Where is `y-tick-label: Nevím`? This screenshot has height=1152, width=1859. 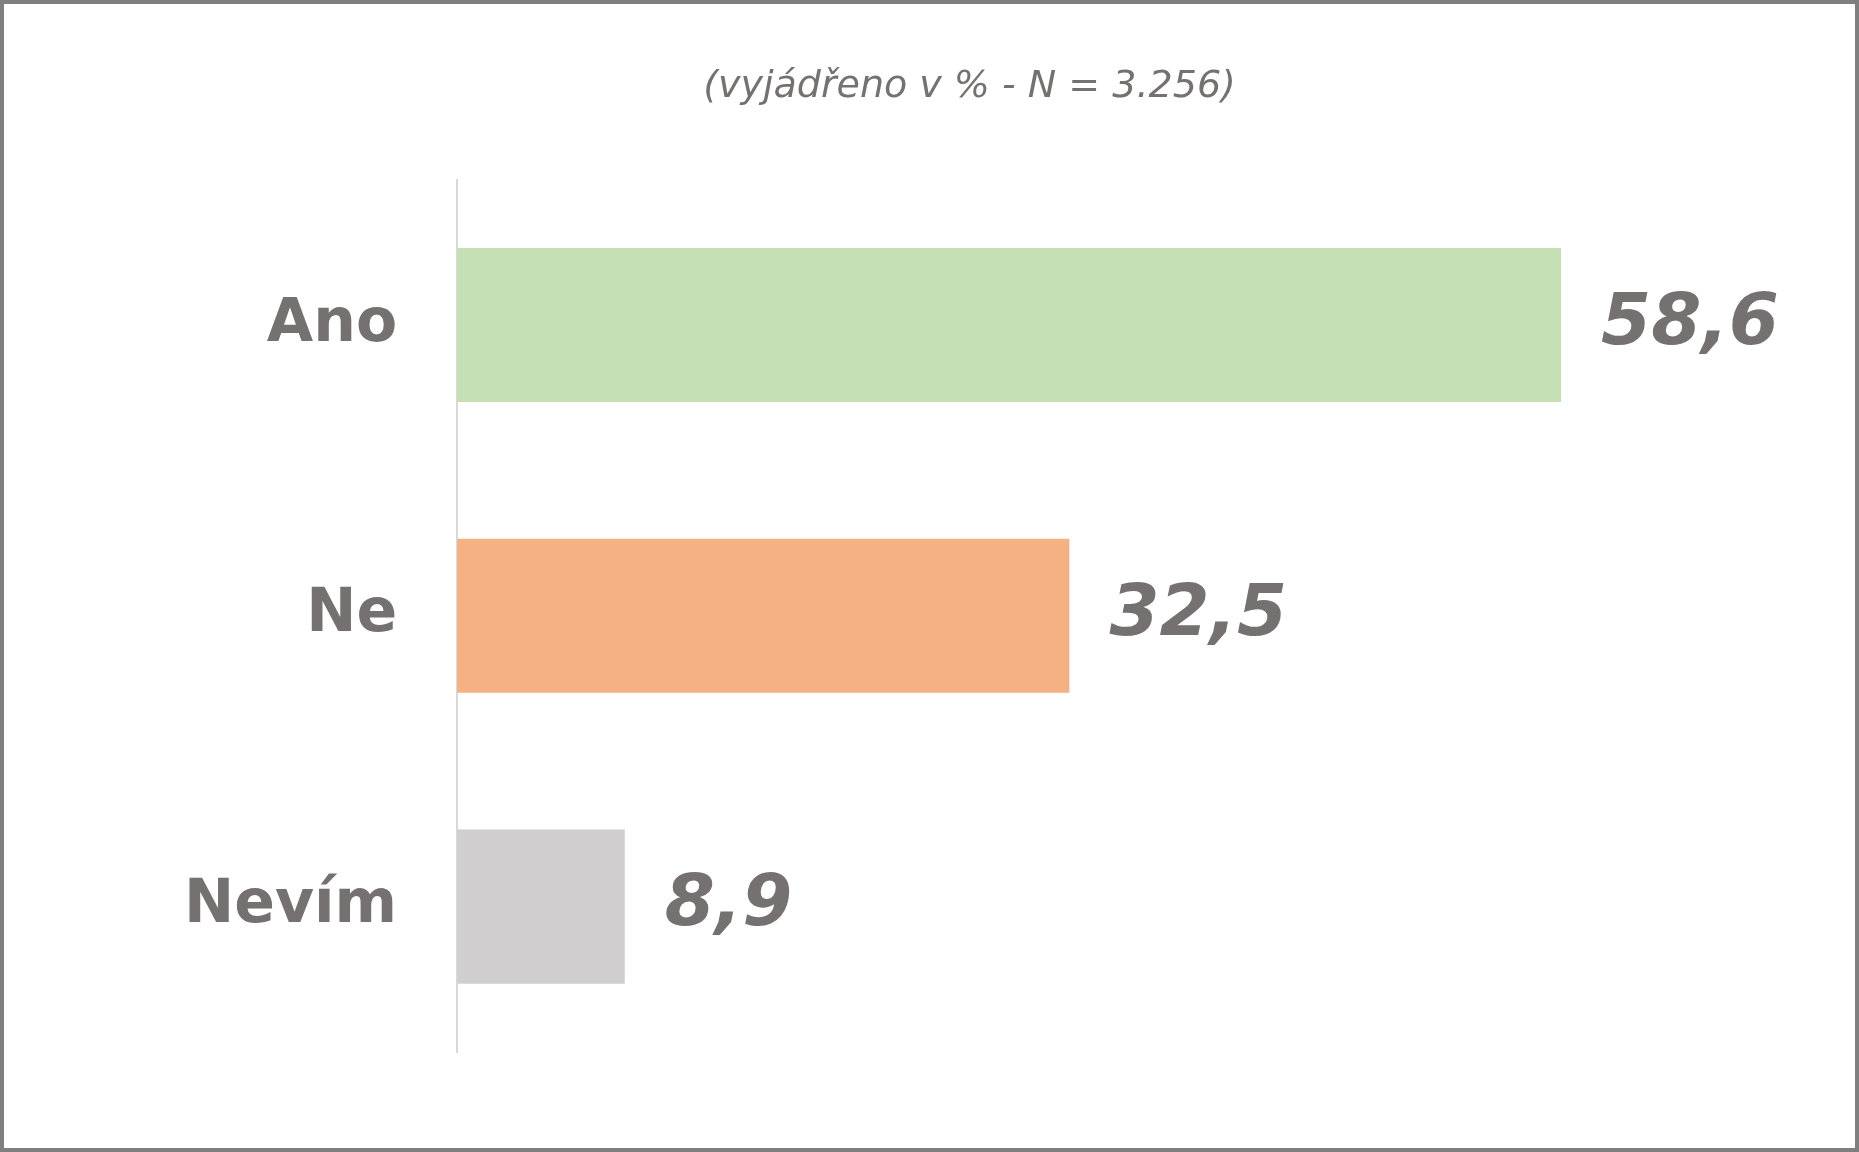
y-tick-label: Nevím is located at coordinates (291, 901).